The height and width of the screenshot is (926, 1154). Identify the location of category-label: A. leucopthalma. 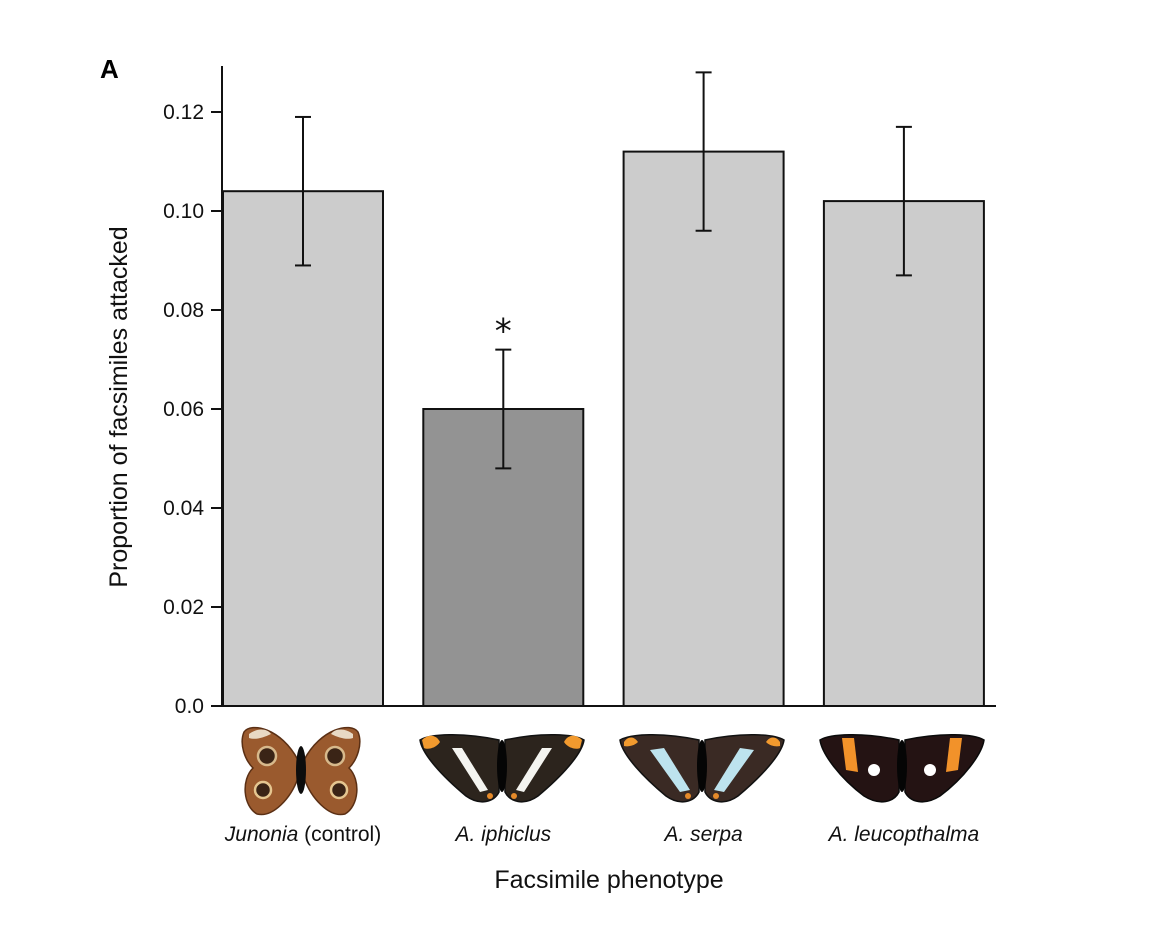
(903, 834).